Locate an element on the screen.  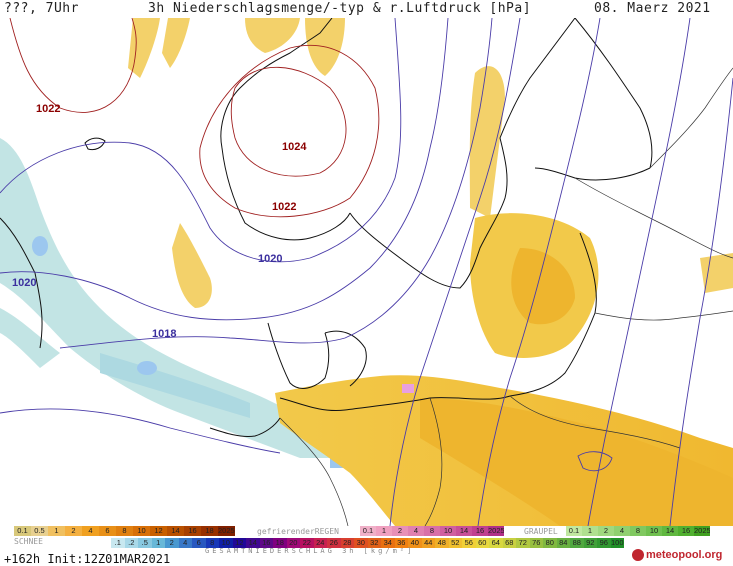
legend-graupel-cell: 0.1 is located at coordinates (574, 531).